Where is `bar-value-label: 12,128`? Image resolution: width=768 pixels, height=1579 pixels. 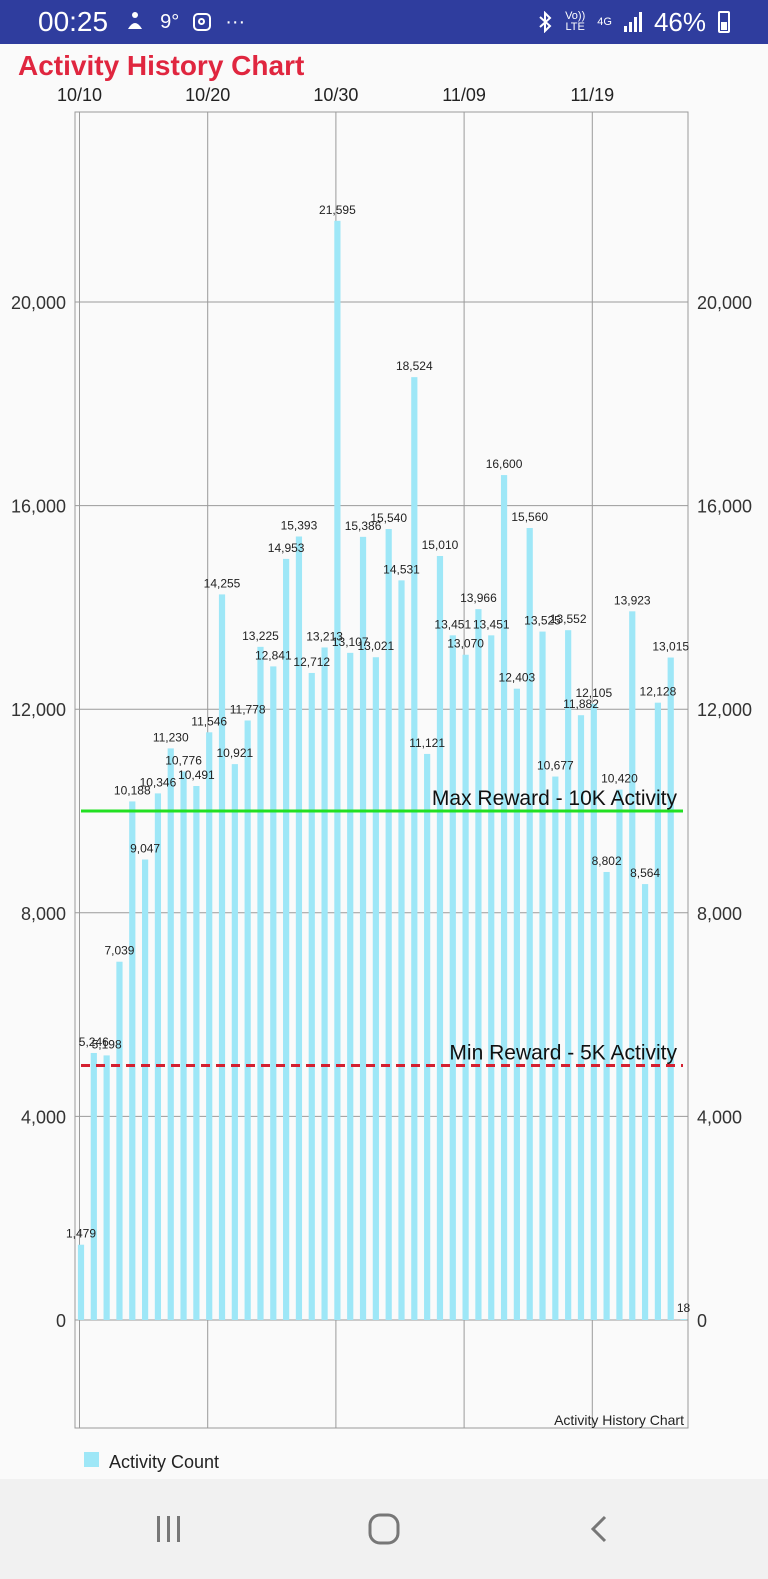
bar-value-label: 12,128 is located at coordinates (658, 692).